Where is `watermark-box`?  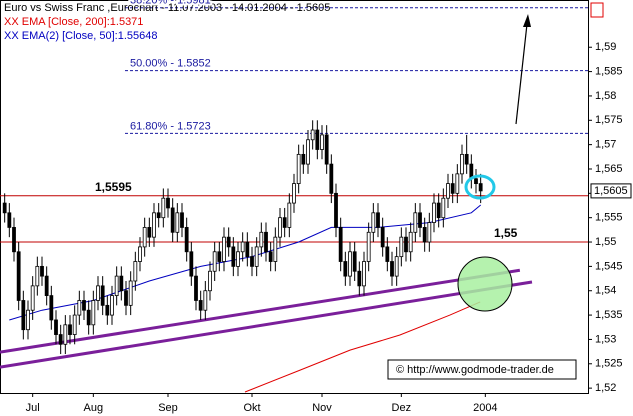
watermark-box is located at coordinates (482, 369).